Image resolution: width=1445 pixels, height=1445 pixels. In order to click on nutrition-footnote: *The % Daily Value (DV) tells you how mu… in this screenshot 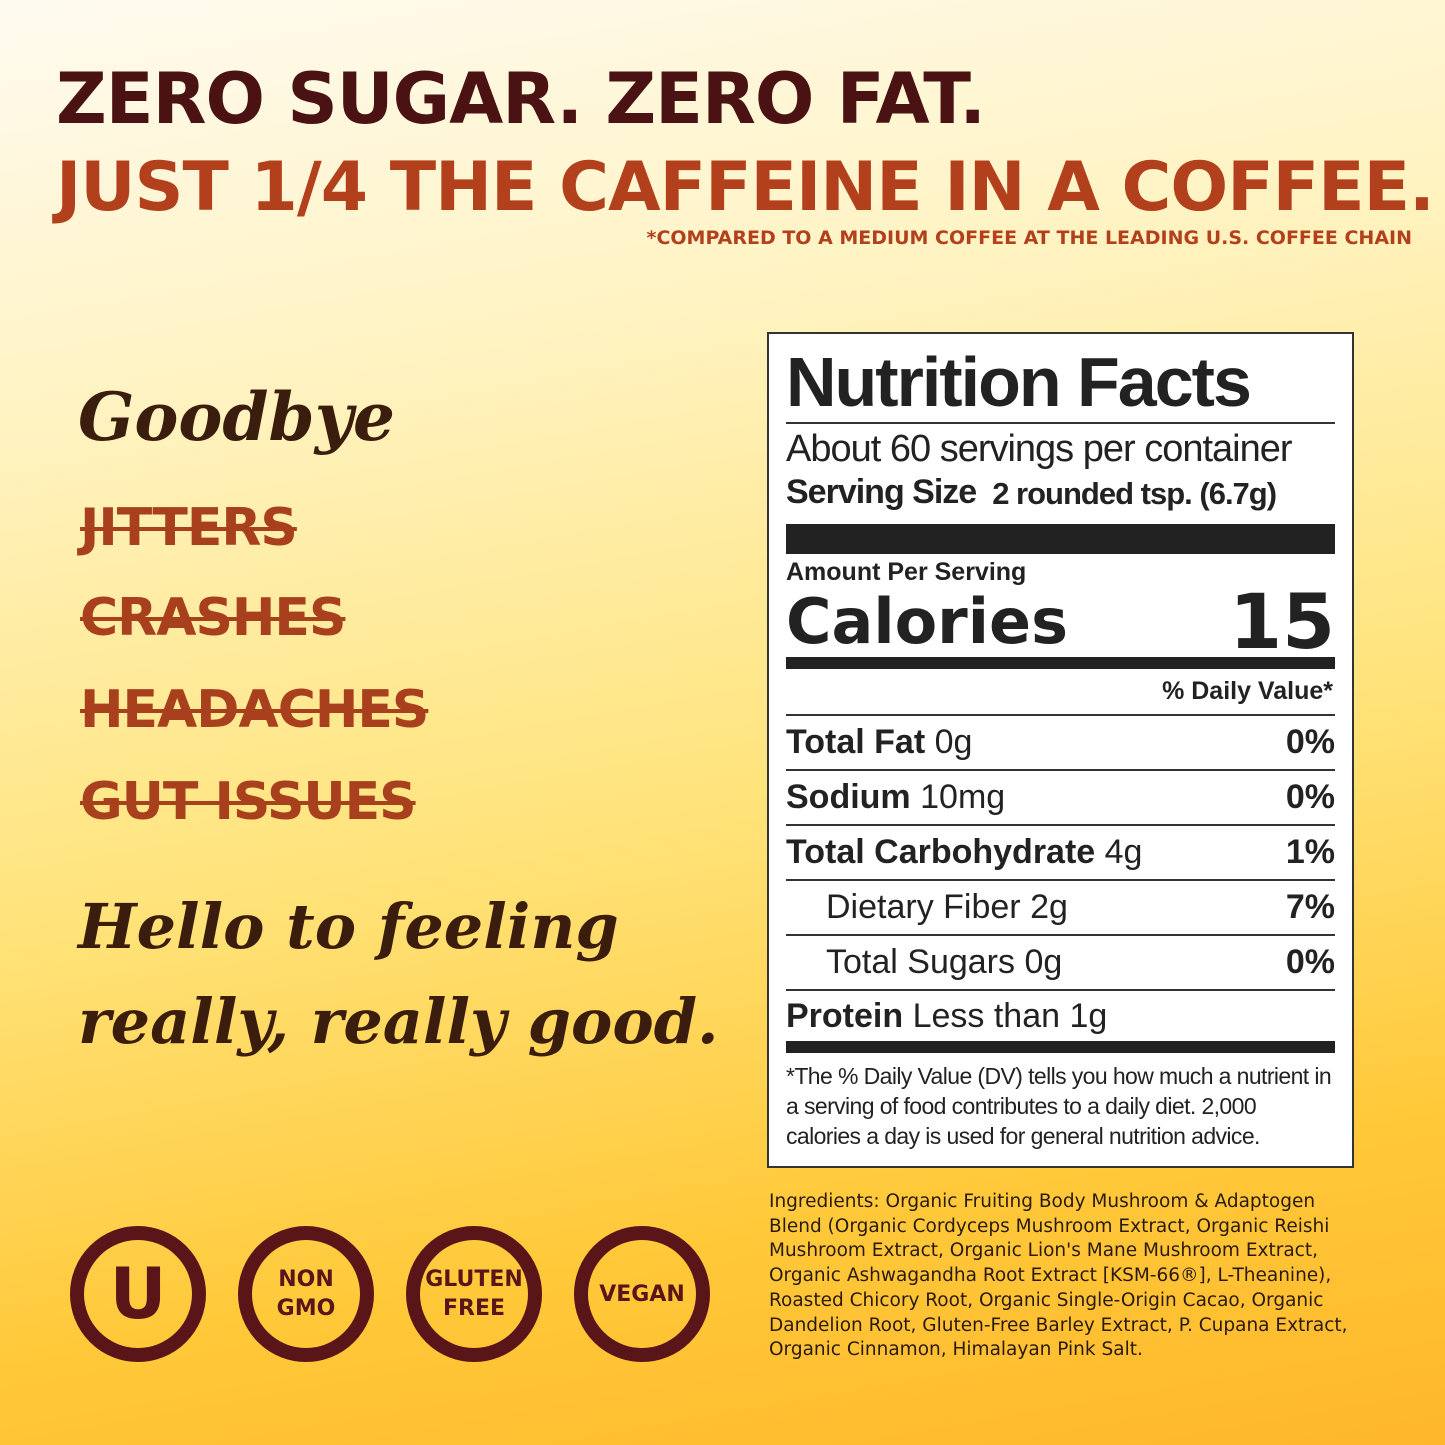, I will do `click(1059, 1106)`.